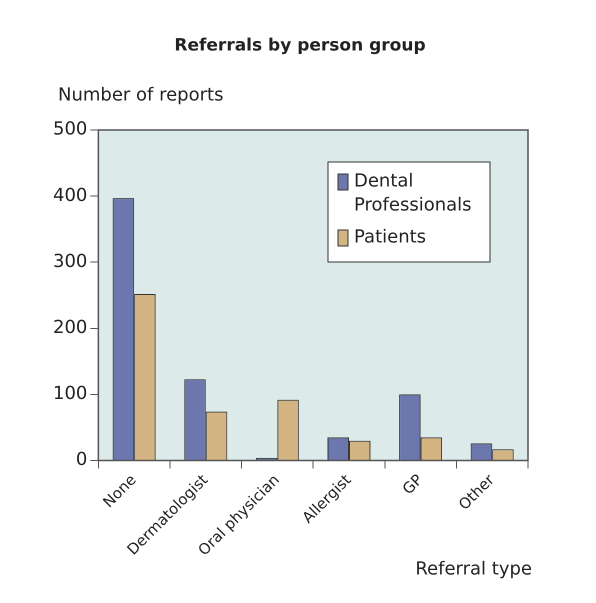 This screenshot has width=596, height=603. I want to click on legend-label: Dental Professionals, so click(413, 193).